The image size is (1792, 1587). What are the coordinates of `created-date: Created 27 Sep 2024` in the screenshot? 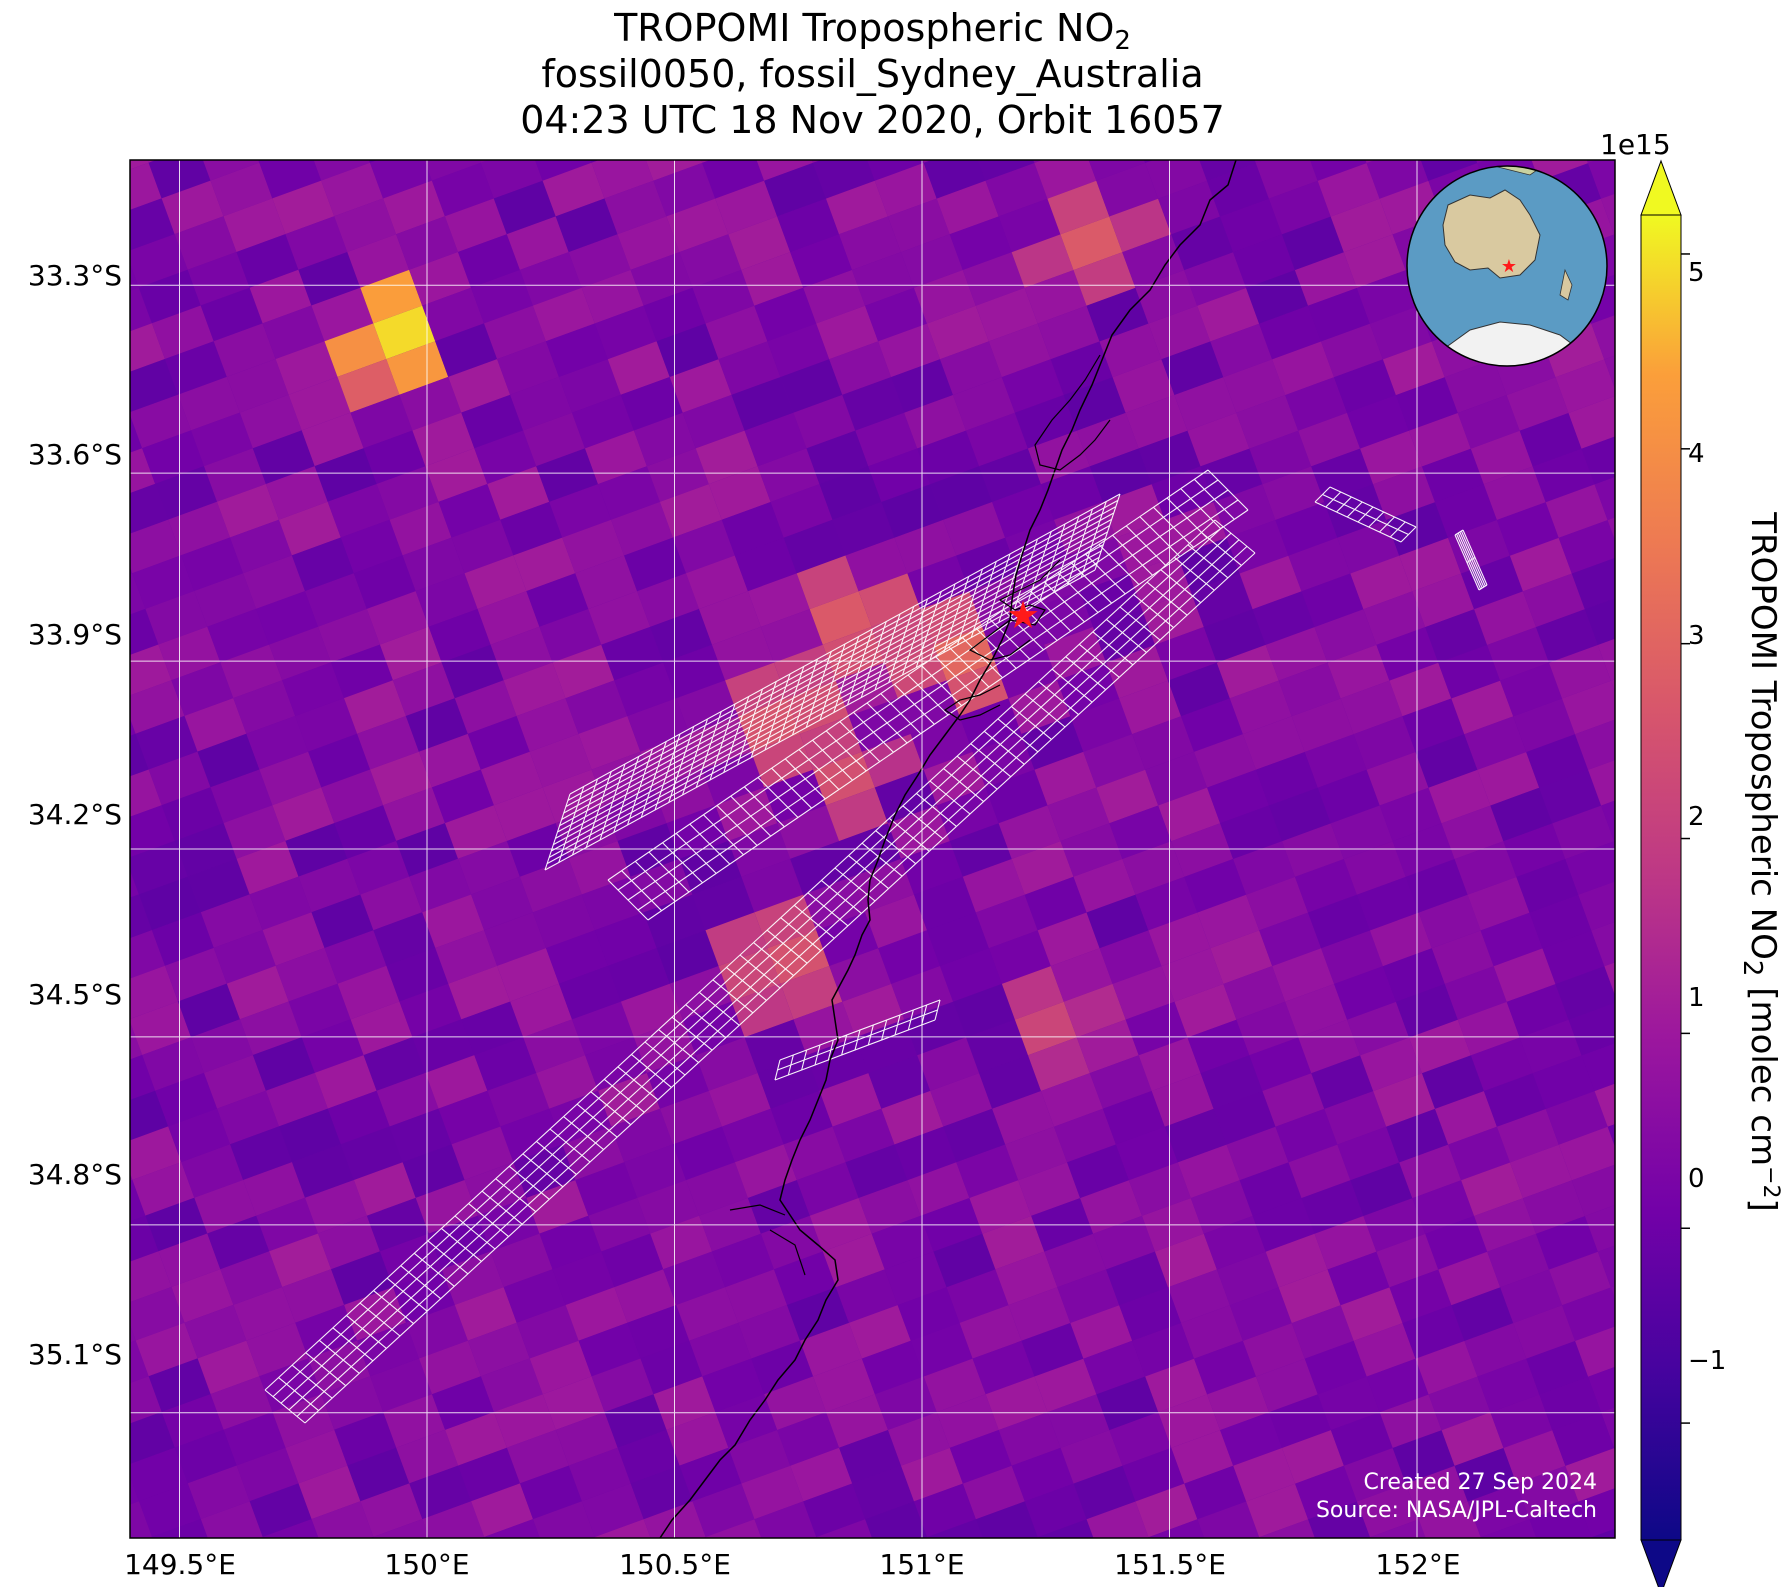 It's located at (1480, 1482).